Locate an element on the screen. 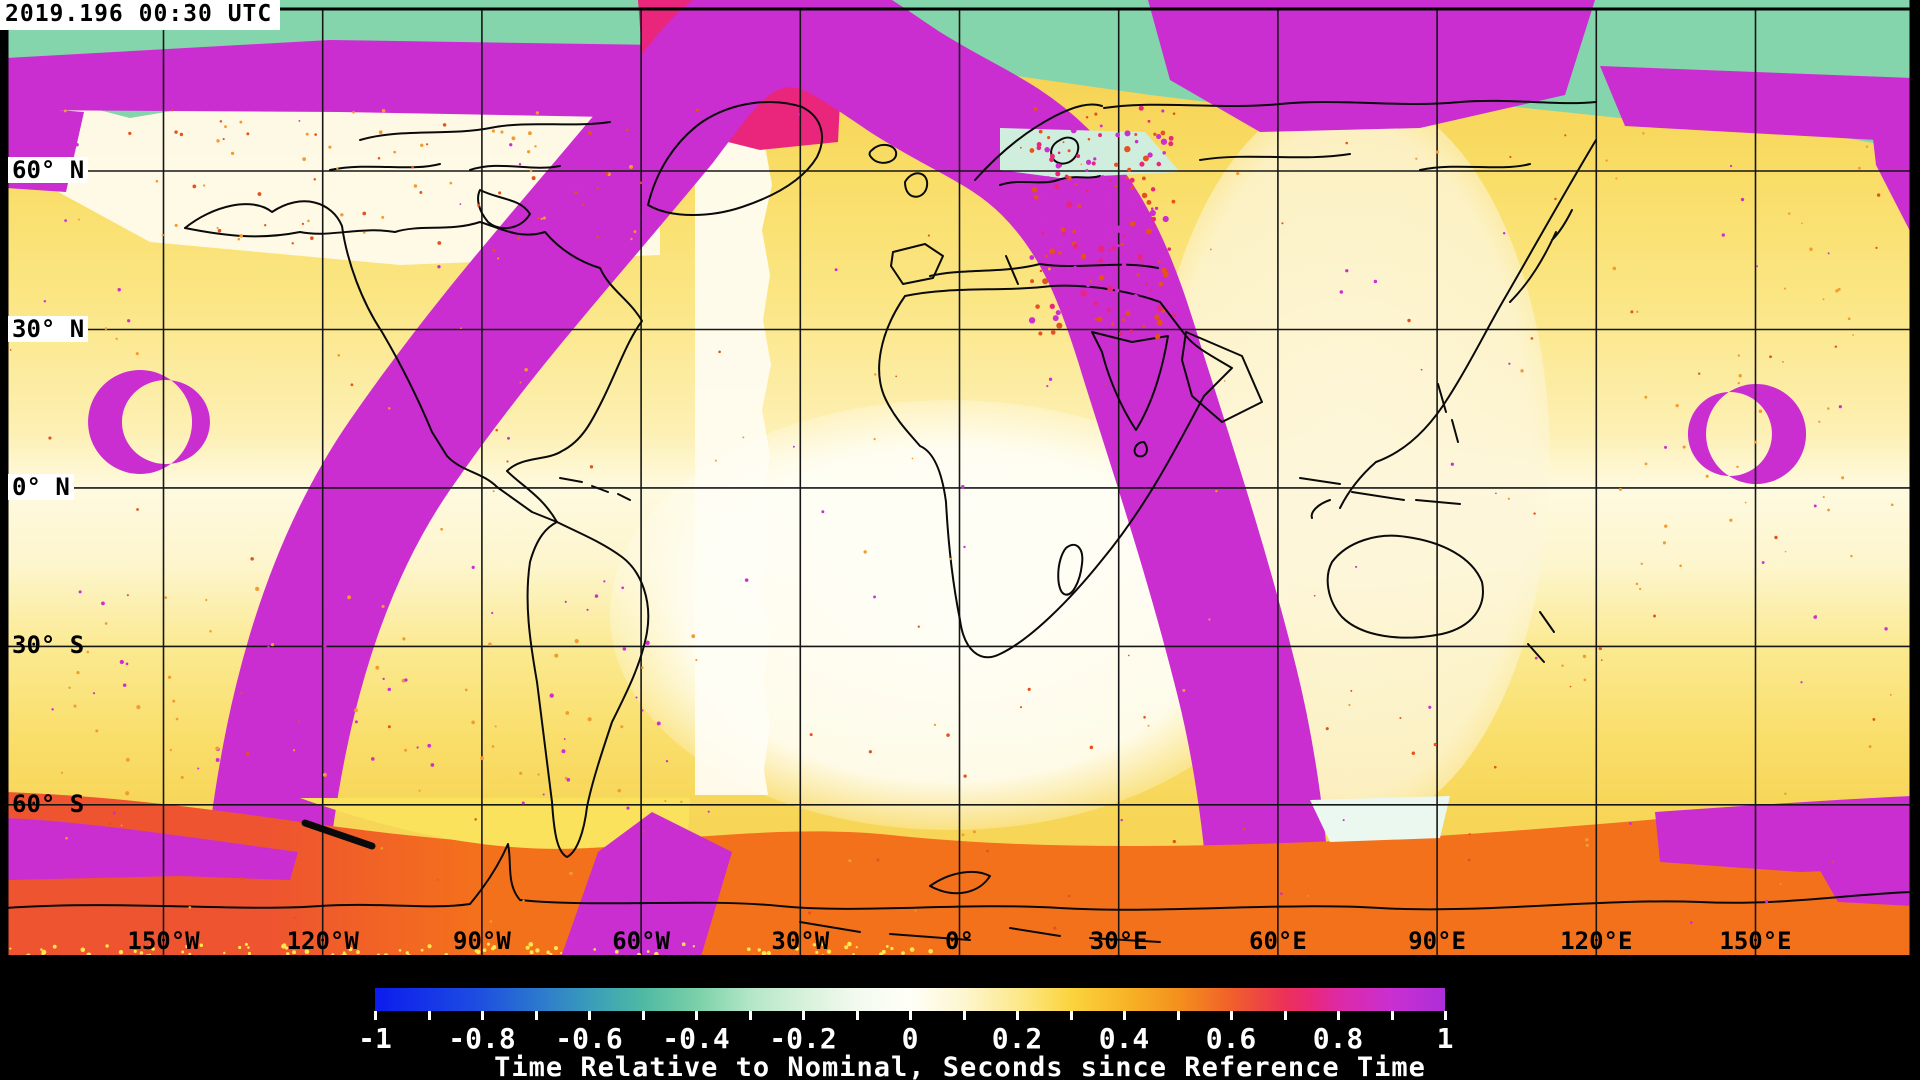  lat-label-0N: 0° N is located at coordinates (41, 486).